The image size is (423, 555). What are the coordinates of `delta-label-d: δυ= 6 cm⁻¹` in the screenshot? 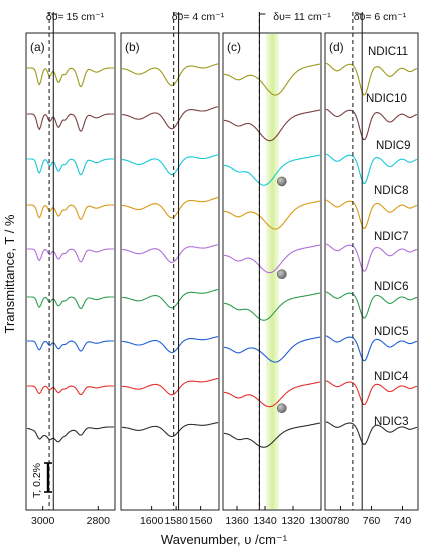 It's located at (380, 17).